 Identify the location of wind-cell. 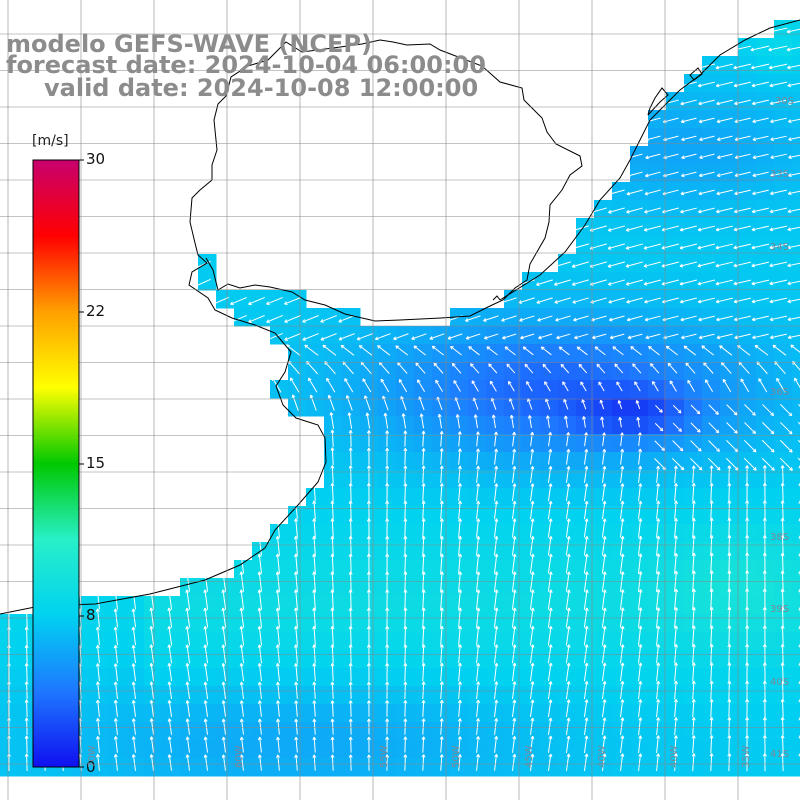
(796, 29).